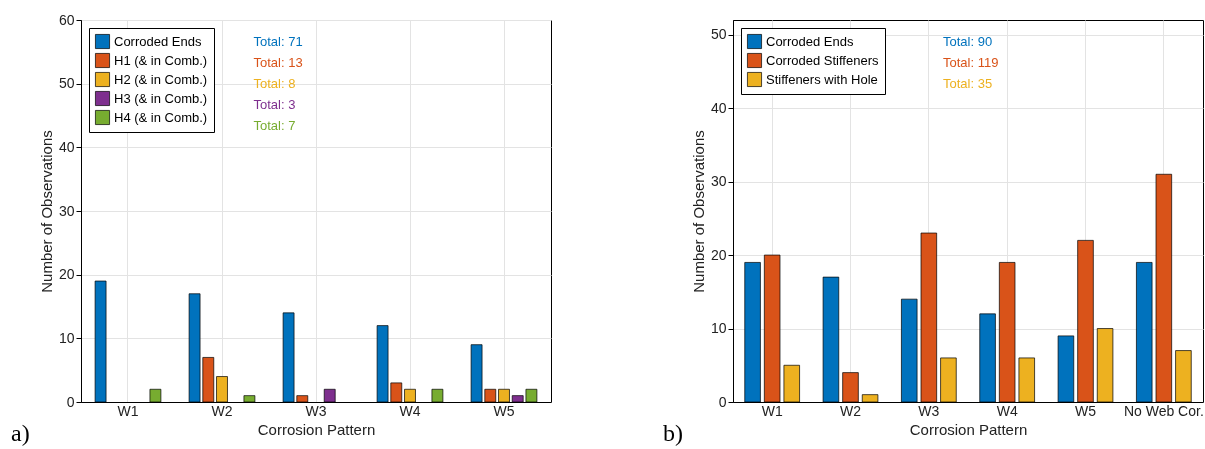  Describe the element at coordinates (278, 41) in the screenshot. I see `annotation: Total: 71` at that location.